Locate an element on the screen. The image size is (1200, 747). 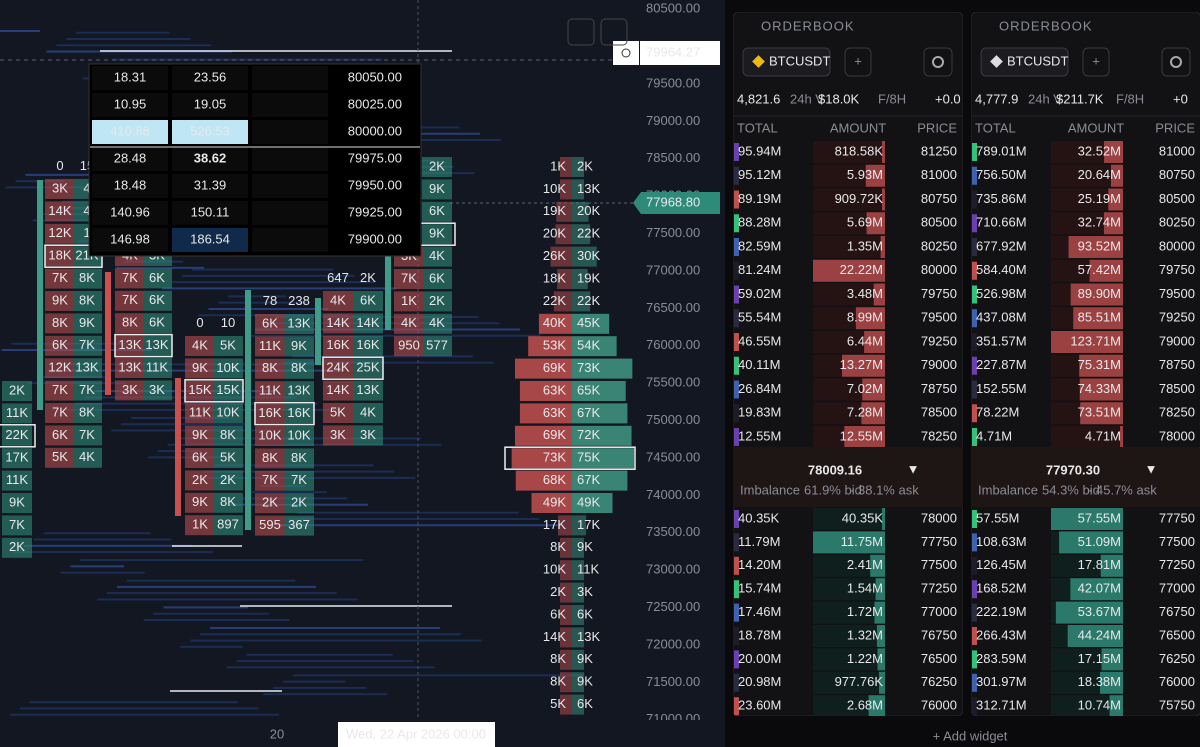
popup-price: 79975.00 is located at coordinates (375, 157).